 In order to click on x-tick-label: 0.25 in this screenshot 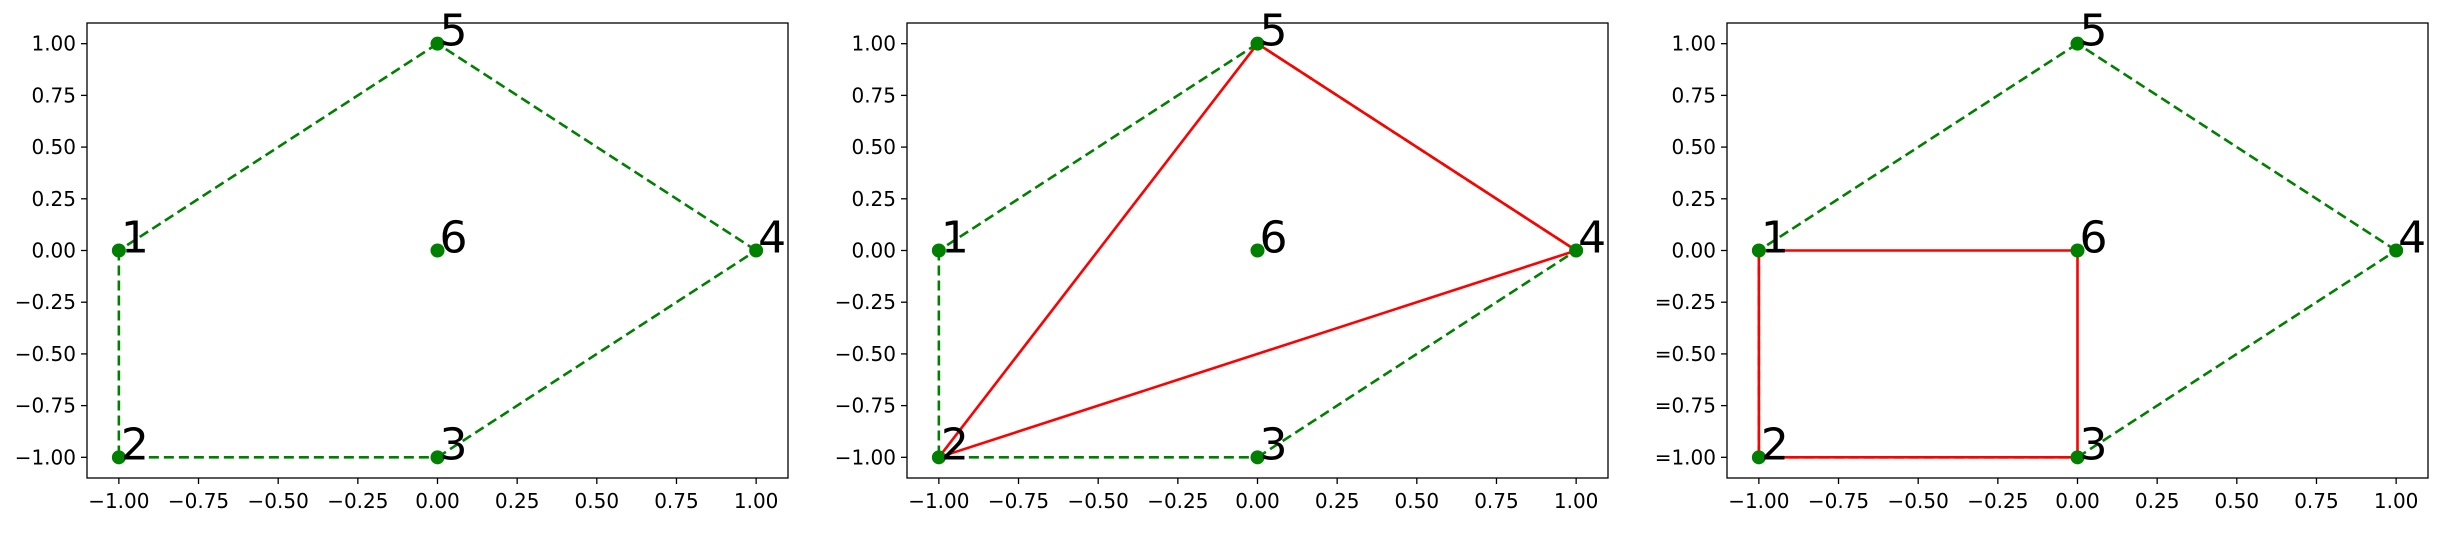, I will do `click(517, 501)`.